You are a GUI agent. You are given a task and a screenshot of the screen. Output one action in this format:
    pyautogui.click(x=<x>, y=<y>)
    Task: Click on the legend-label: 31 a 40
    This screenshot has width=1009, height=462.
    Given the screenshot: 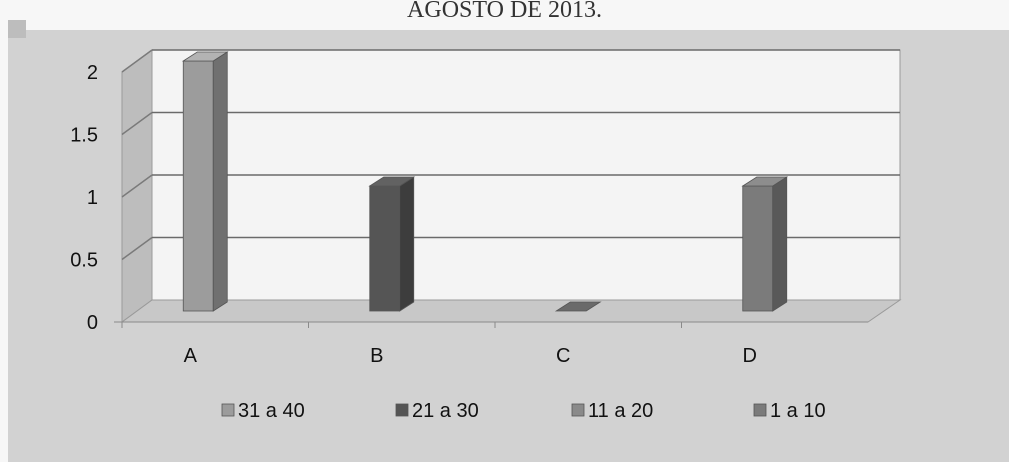 What is the action you would take?
    pyautogui.click(x=271, y=411)
    